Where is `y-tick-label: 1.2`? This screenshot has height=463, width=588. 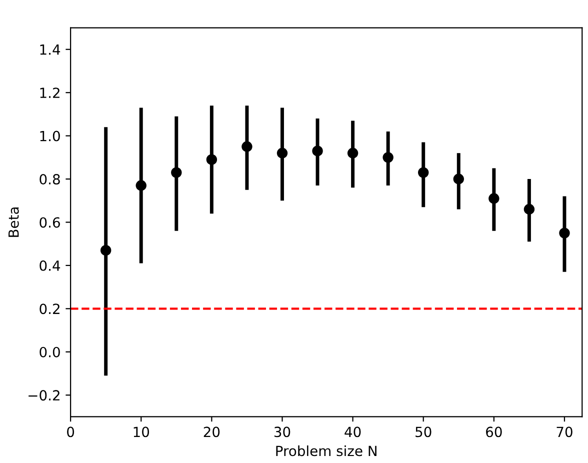
y-tick-label: 1.2 is located at coordinates (50, 93).